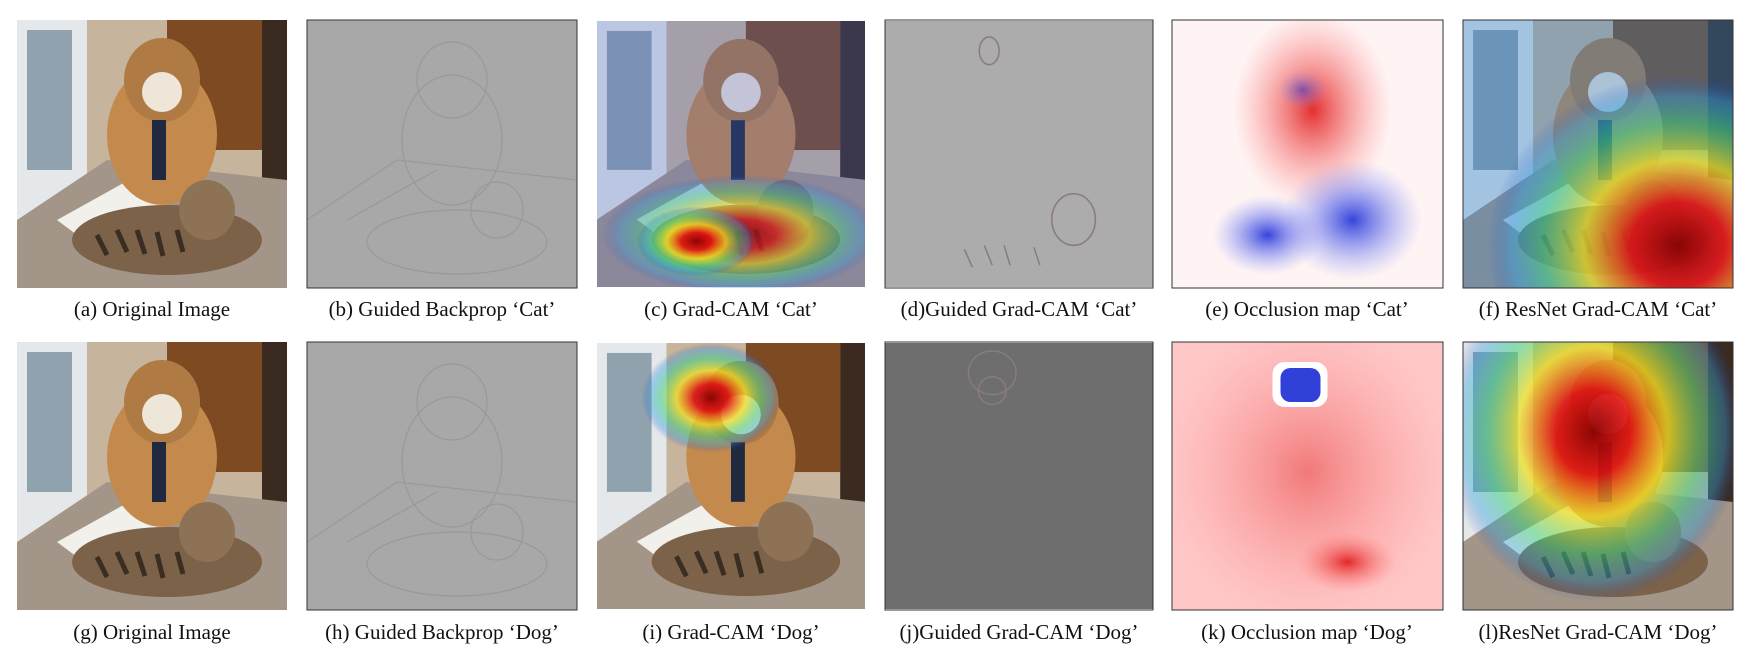 The image size is (1750, 660). What do you see at coordinates (151, 632) in the screenshot?
I see `caption: (g) Original Image` at bounding box center [151, 632].